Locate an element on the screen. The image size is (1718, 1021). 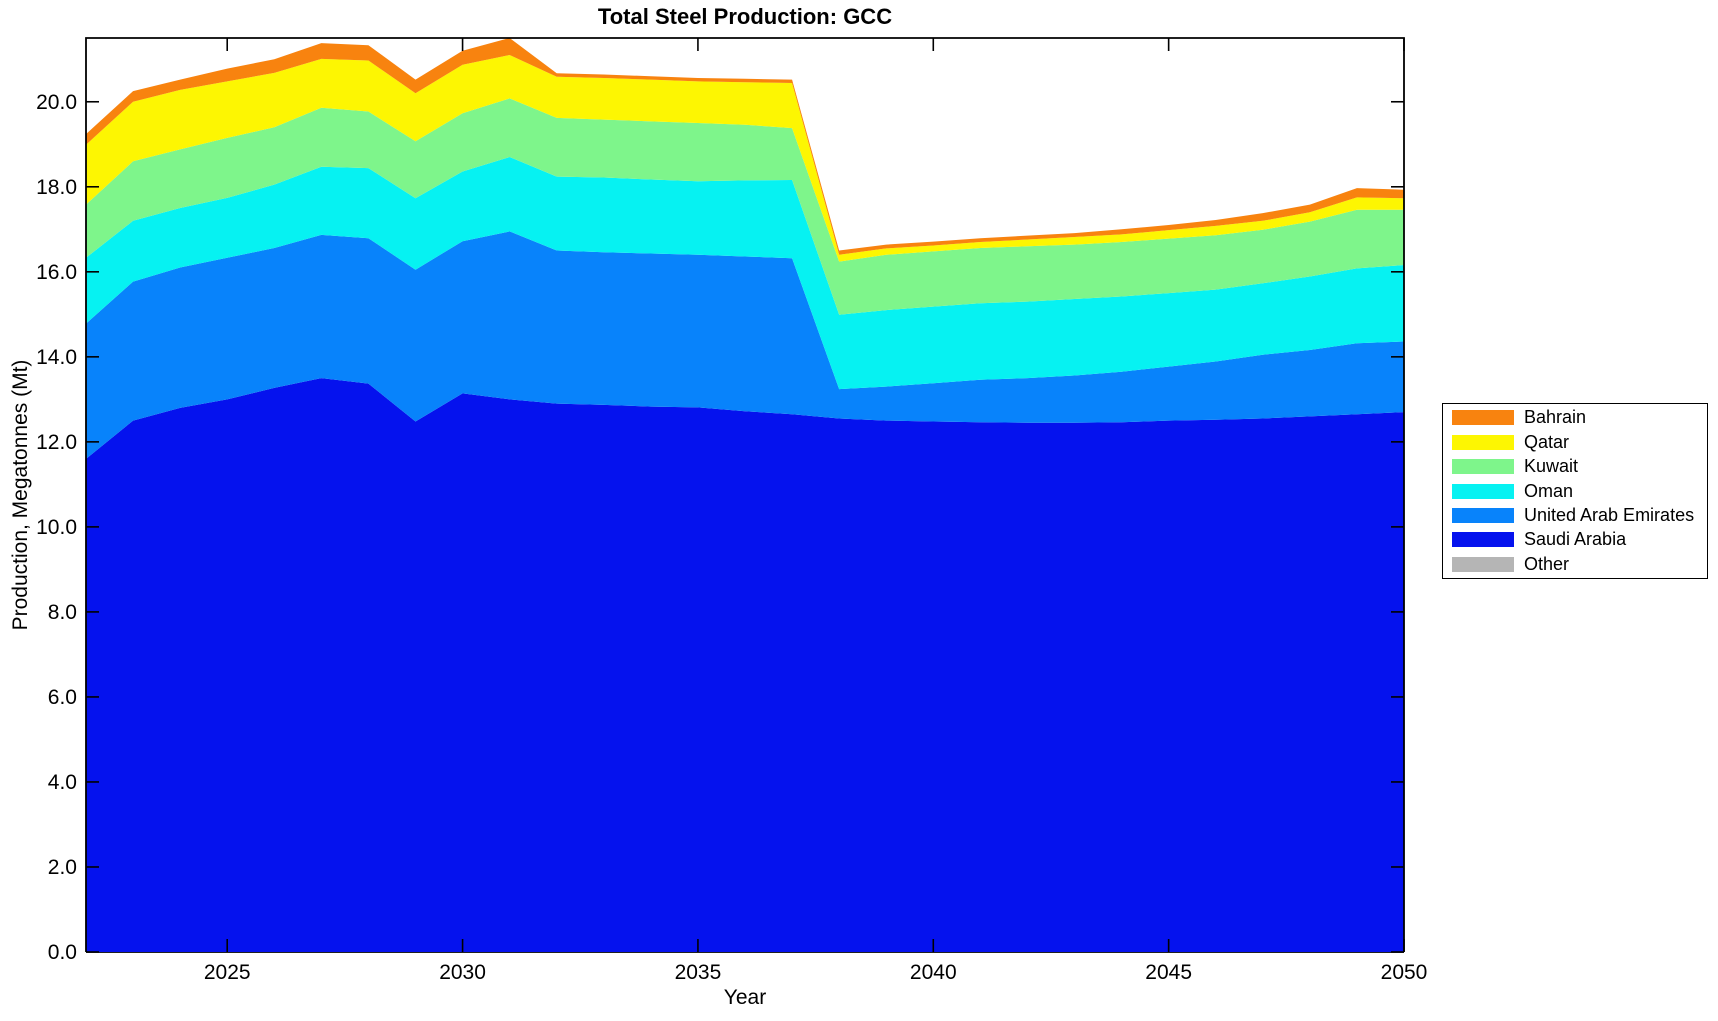
x-tick-label: 2040 is located at coordinates (933, 972).